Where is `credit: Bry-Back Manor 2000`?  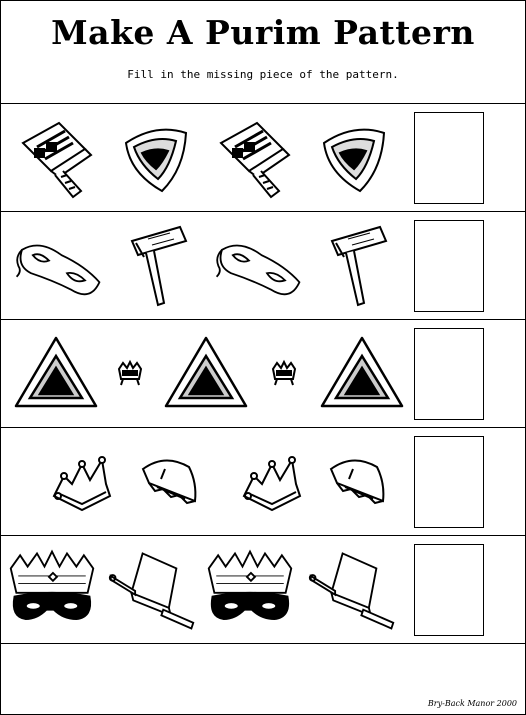
credit: Bry-Back Manor 2000 is located at coordinates (472, 703).